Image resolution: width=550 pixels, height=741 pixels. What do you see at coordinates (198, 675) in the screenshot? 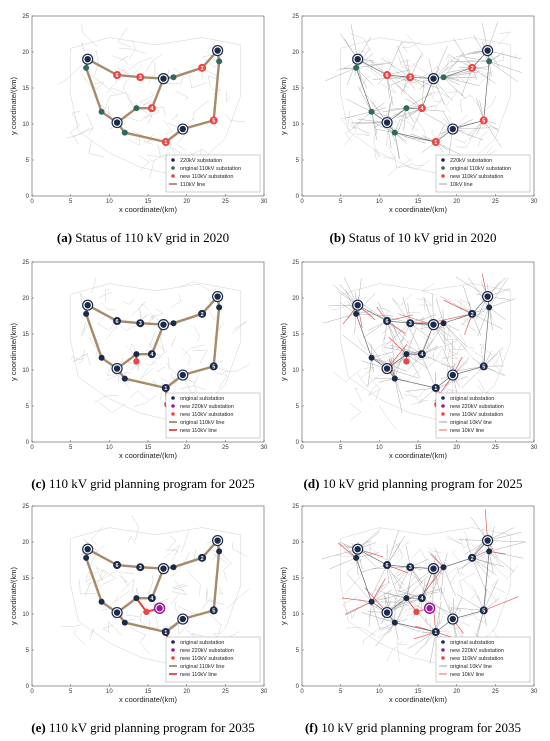
I see `legend-entry: new 110kV line` at bounding box center [198, 675].